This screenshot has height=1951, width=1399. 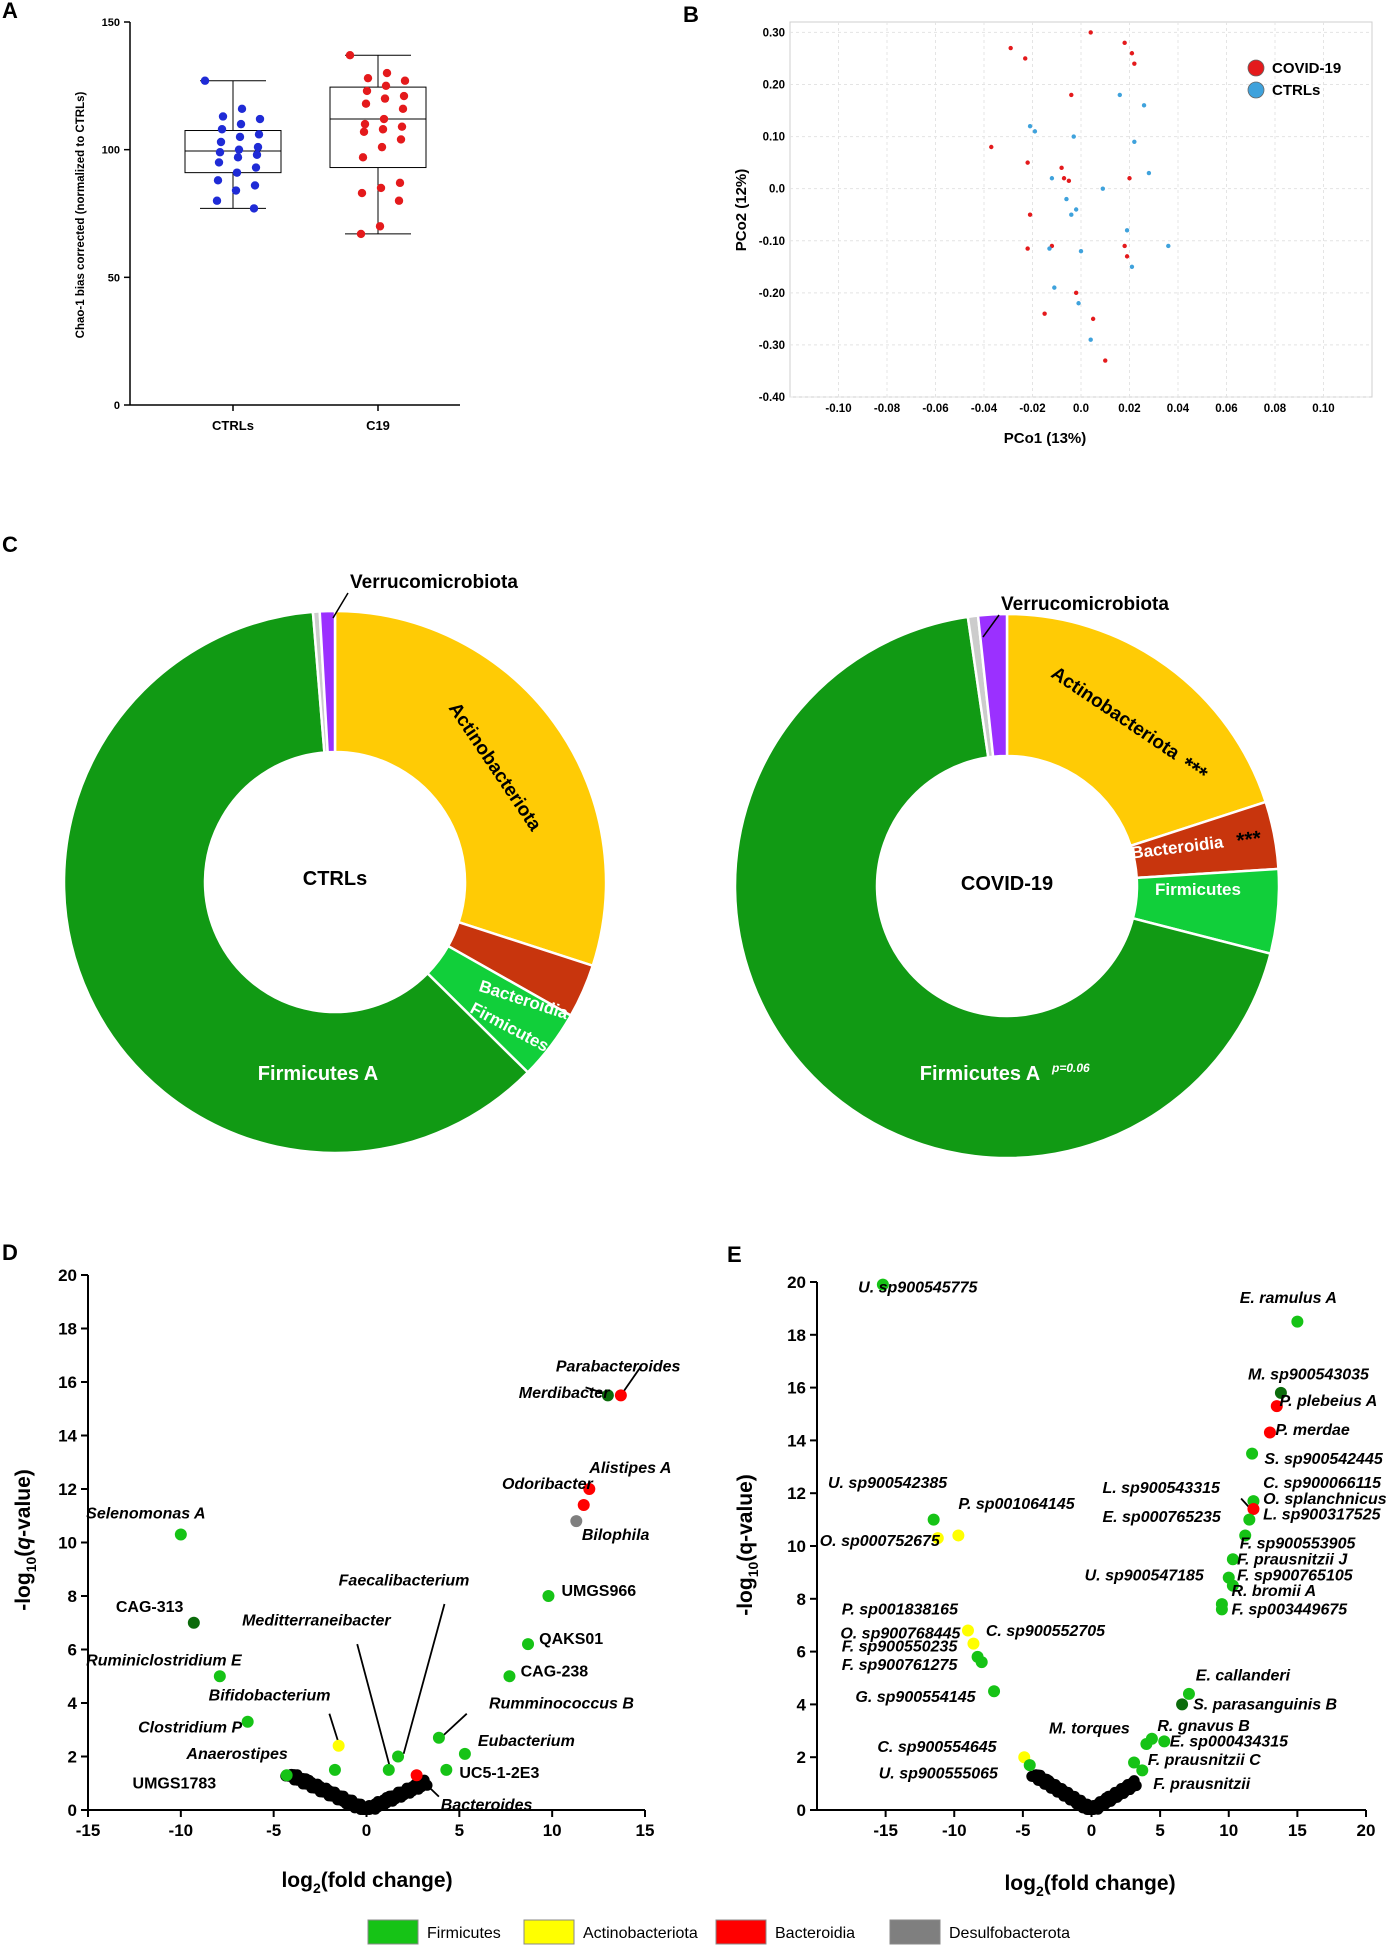 I want to click on e-point-label: O. sp000752675, so click(x=880, y=1541).